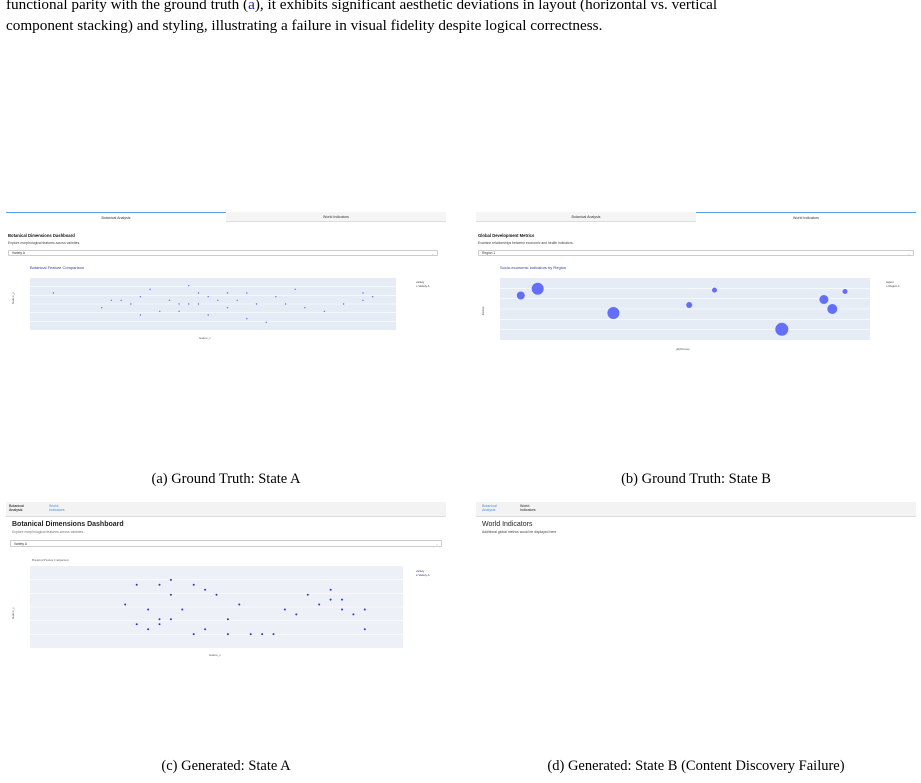 The height and width of the screenshot is (783, 921). Describe the element at coordinates (251, 6) in the screenshot. I see `figure-ref-link: a` at that location.